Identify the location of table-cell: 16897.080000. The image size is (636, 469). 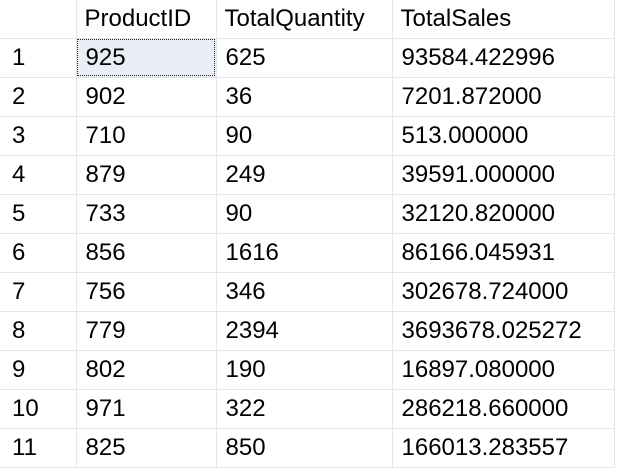
(503, 370).